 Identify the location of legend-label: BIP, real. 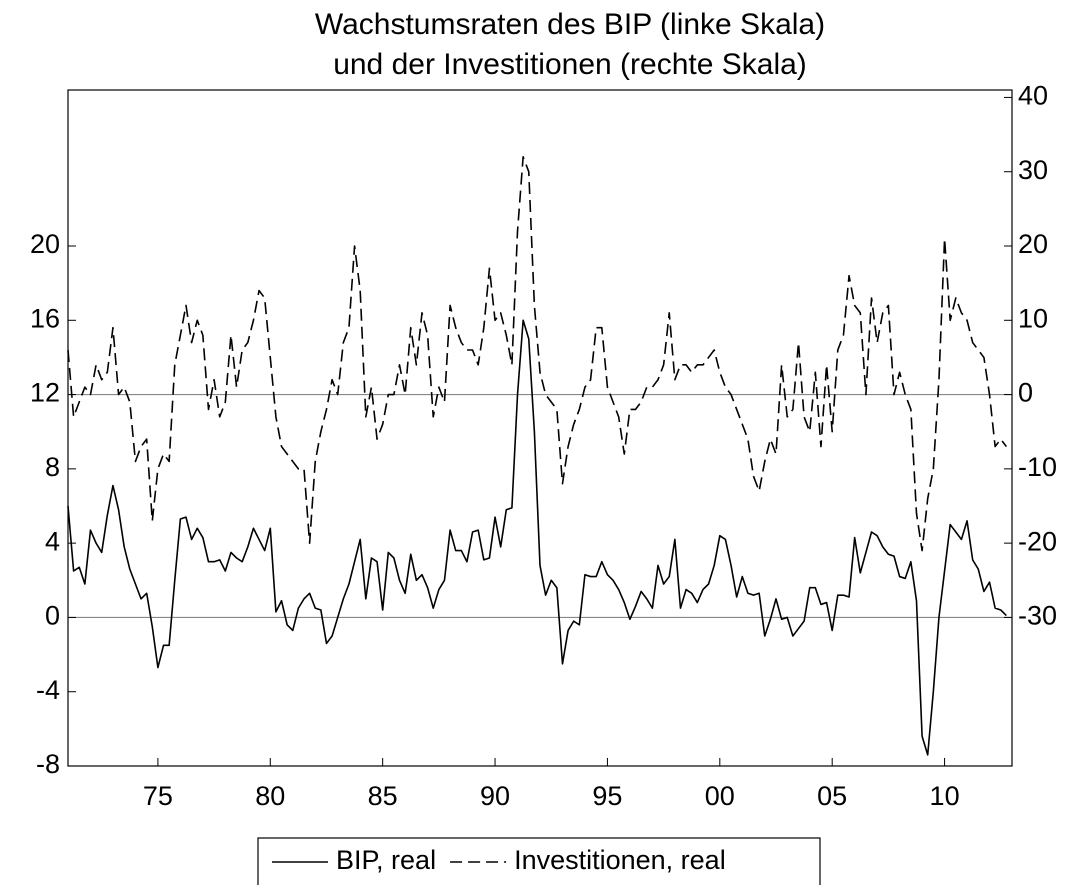
(386, 860).